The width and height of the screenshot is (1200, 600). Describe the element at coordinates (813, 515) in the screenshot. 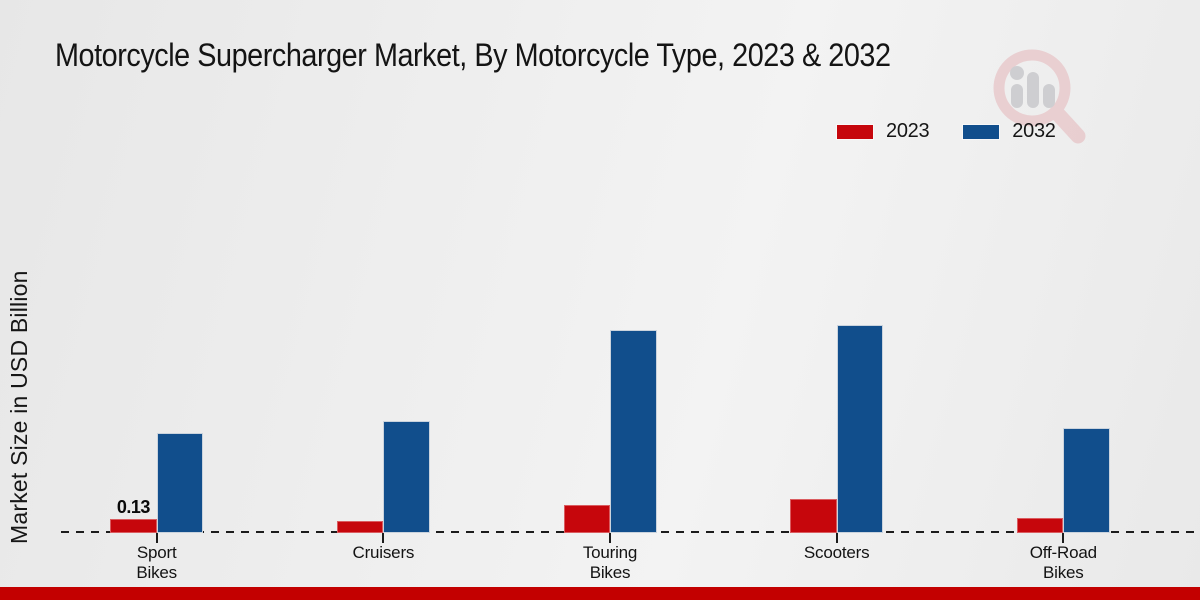

I see `bar-2023-scooters` at that location.